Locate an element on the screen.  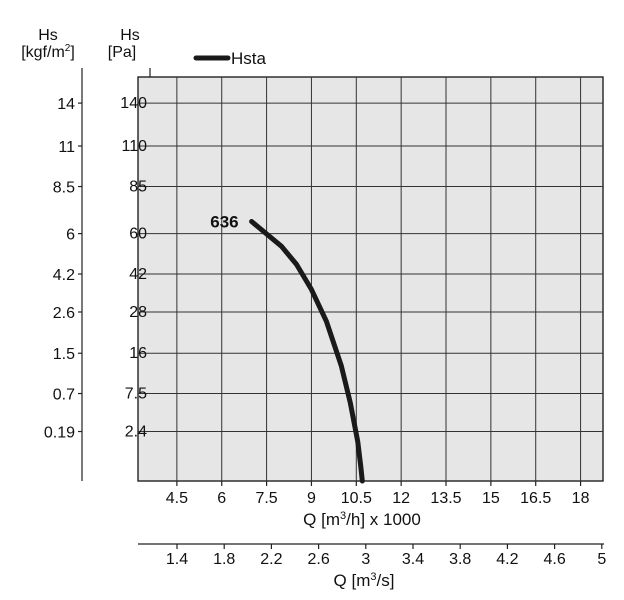
y-axis-kgf-label-bottom: [kgf/m2] is located at coordinates (48, 52).